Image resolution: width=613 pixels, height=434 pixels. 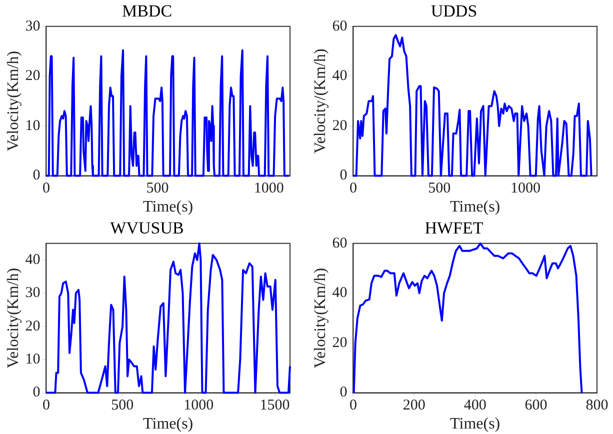 I want to click on x-tick-label: 800, so click(x=597, y=406).